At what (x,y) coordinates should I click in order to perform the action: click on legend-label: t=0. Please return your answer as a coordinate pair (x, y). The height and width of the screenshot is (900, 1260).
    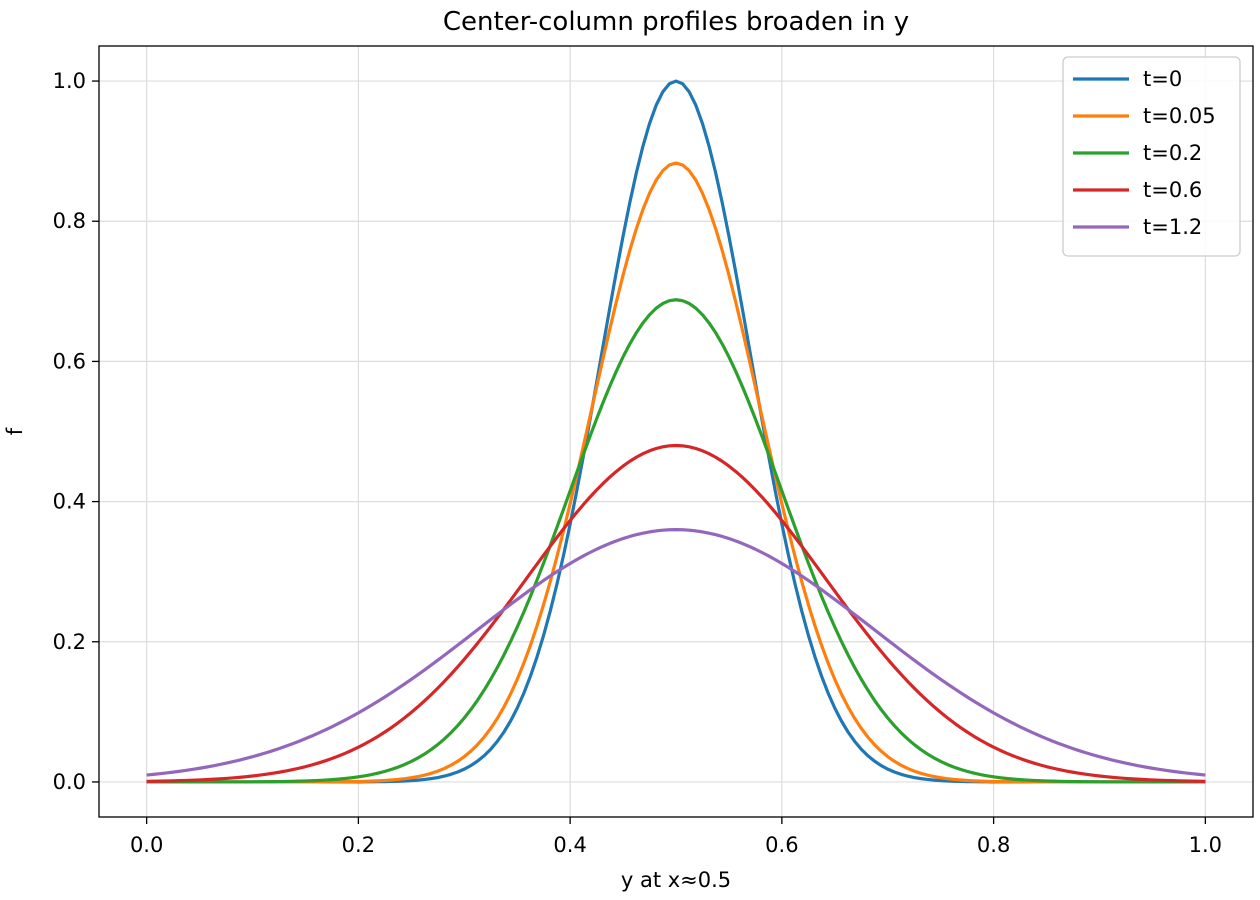
    Looking at the image, I should click on (1162, 79).